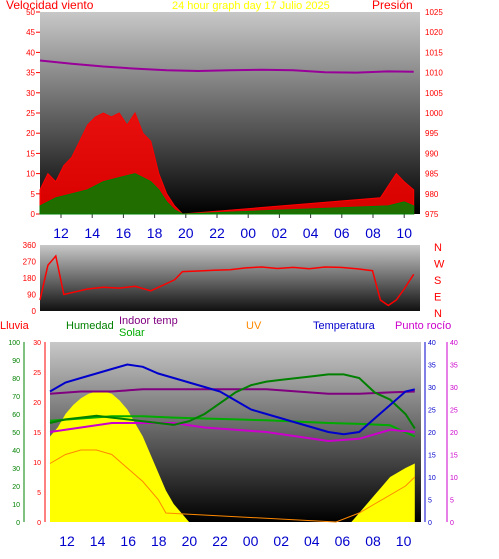 This screenshot has height=559, width=499. Describe the element at coordinates (30, 245) in the screenshot. I see `direction-tick-label: 360` at that location.